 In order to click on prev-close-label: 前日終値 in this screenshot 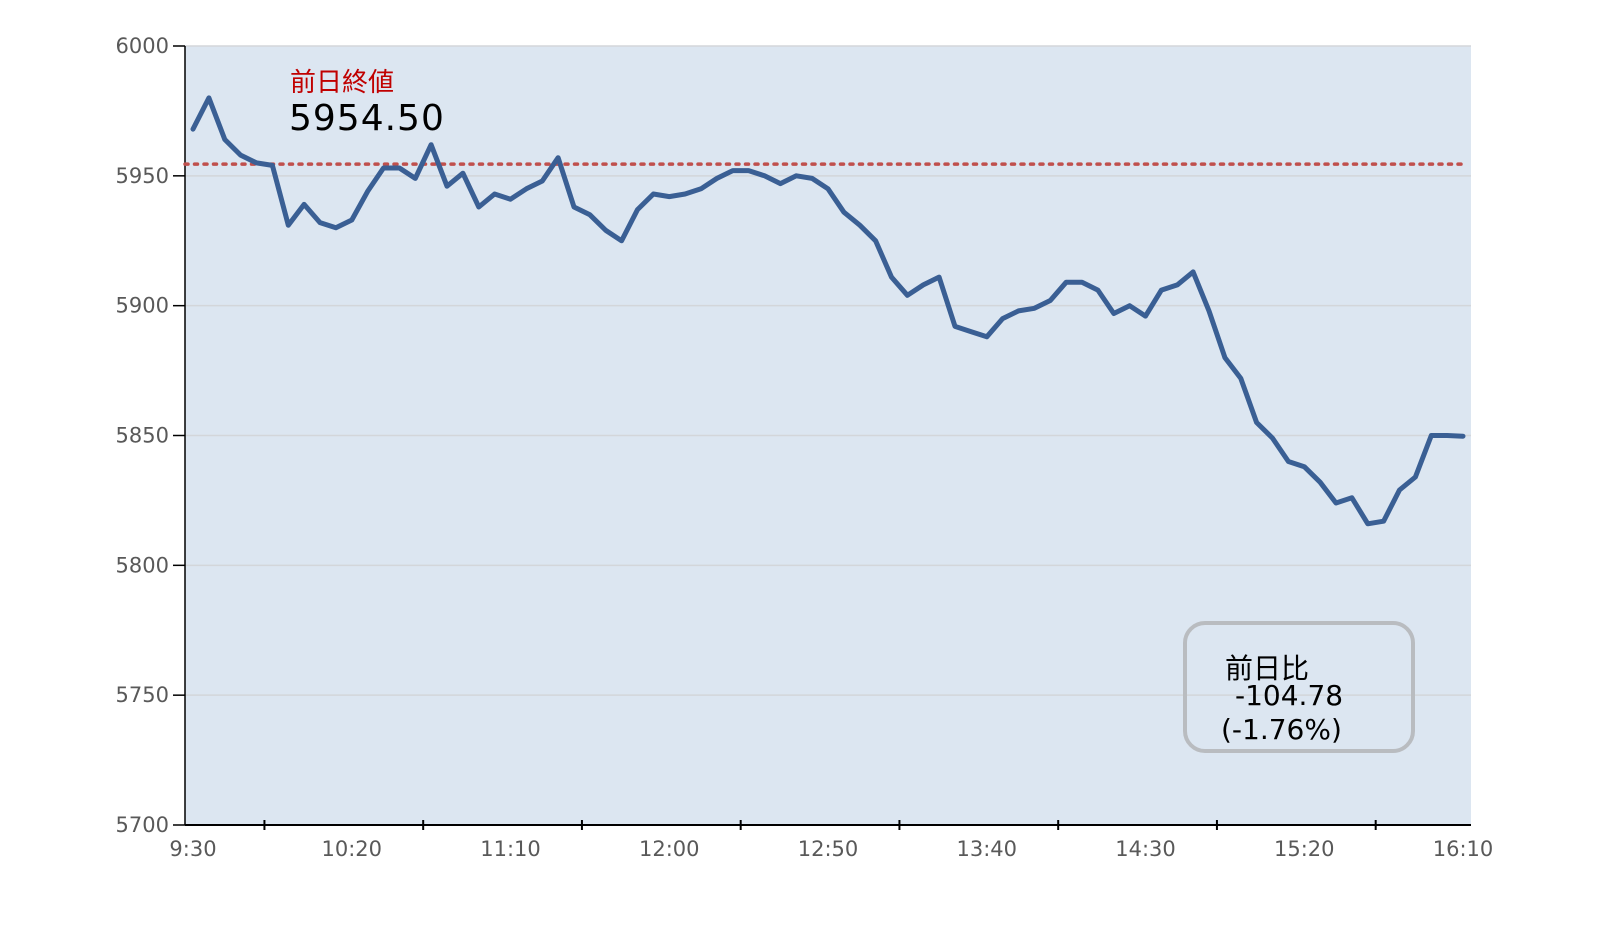, I will do `click(342, 83)`.